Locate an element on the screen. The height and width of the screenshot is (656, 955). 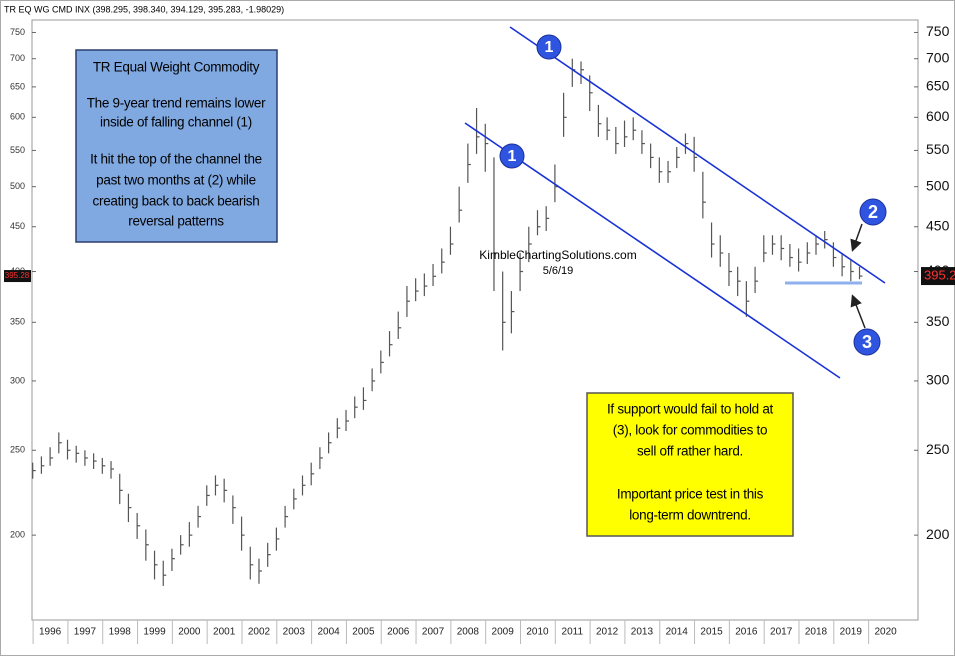
x-tick-label: 2020 is located at coordinates (885, 632).